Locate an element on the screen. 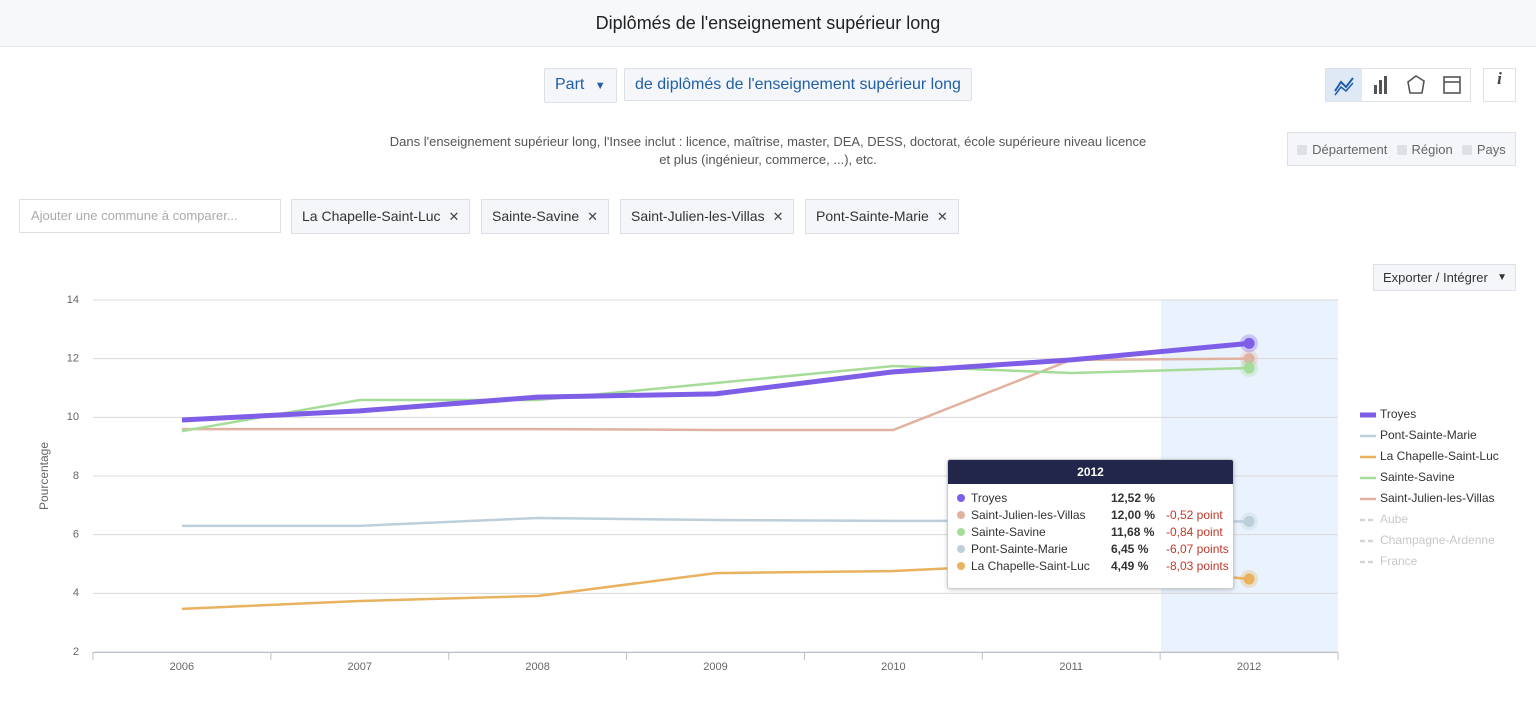 Image resolution: width=1536 pixels, height=718 pixels. legend-label: Champagne-Ardenne is located at coordinates (1437, 540).